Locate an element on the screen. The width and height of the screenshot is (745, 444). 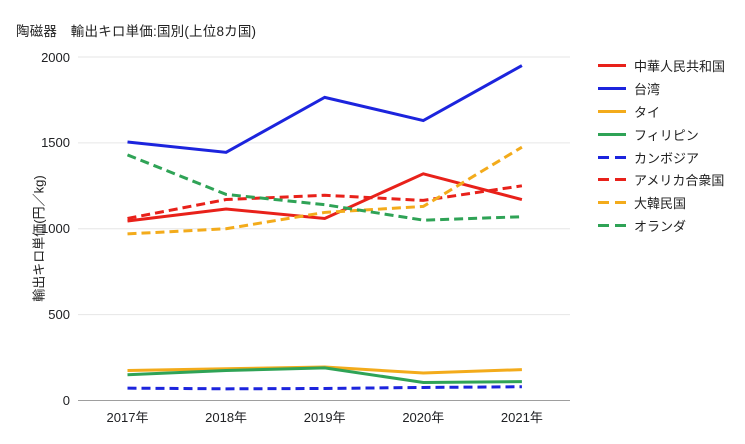
legend-item-cambodia: カンボジア is located at coordinates (661, 157).